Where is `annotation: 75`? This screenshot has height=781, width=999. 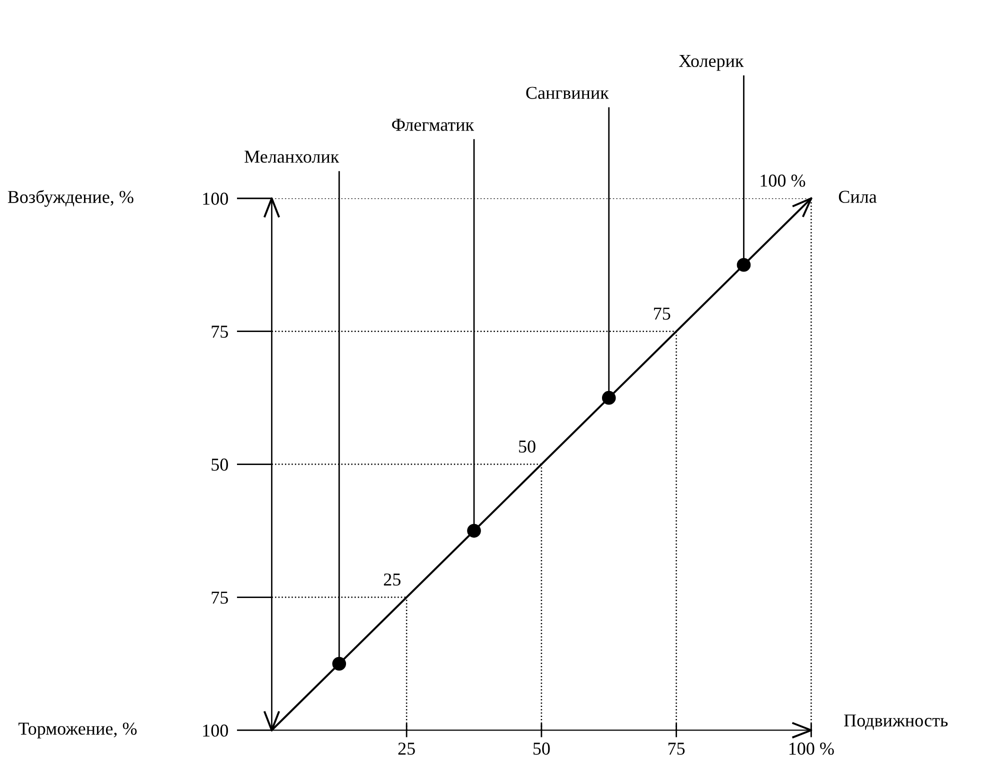 annotation: 75 is located at coordinates (662, 314).